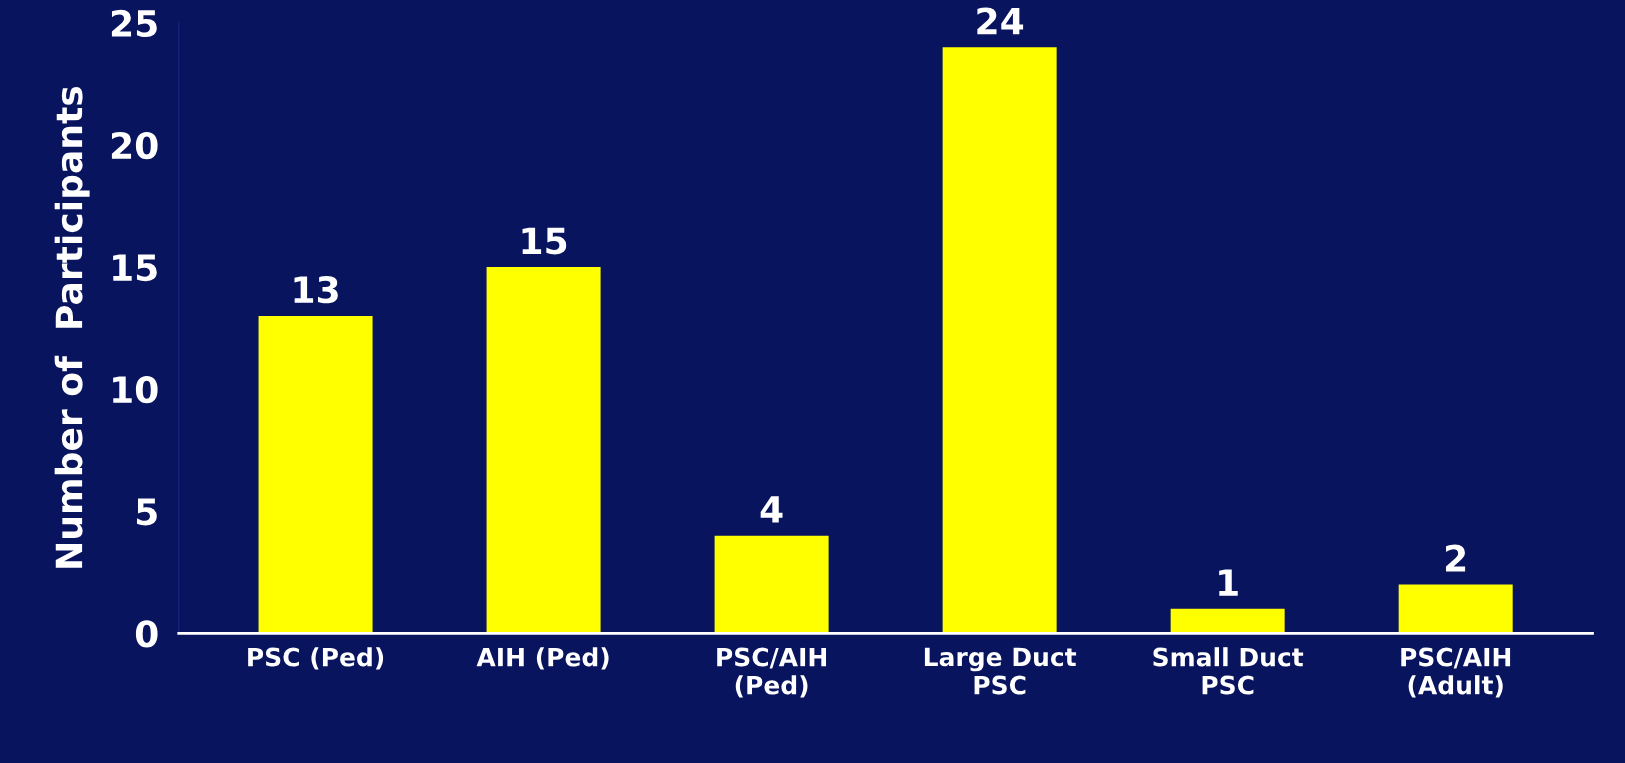  What do you see at coordinates (135, 390) in the screenshot?
I see `y-tick-label: 10` at bounding box center [135, 390].